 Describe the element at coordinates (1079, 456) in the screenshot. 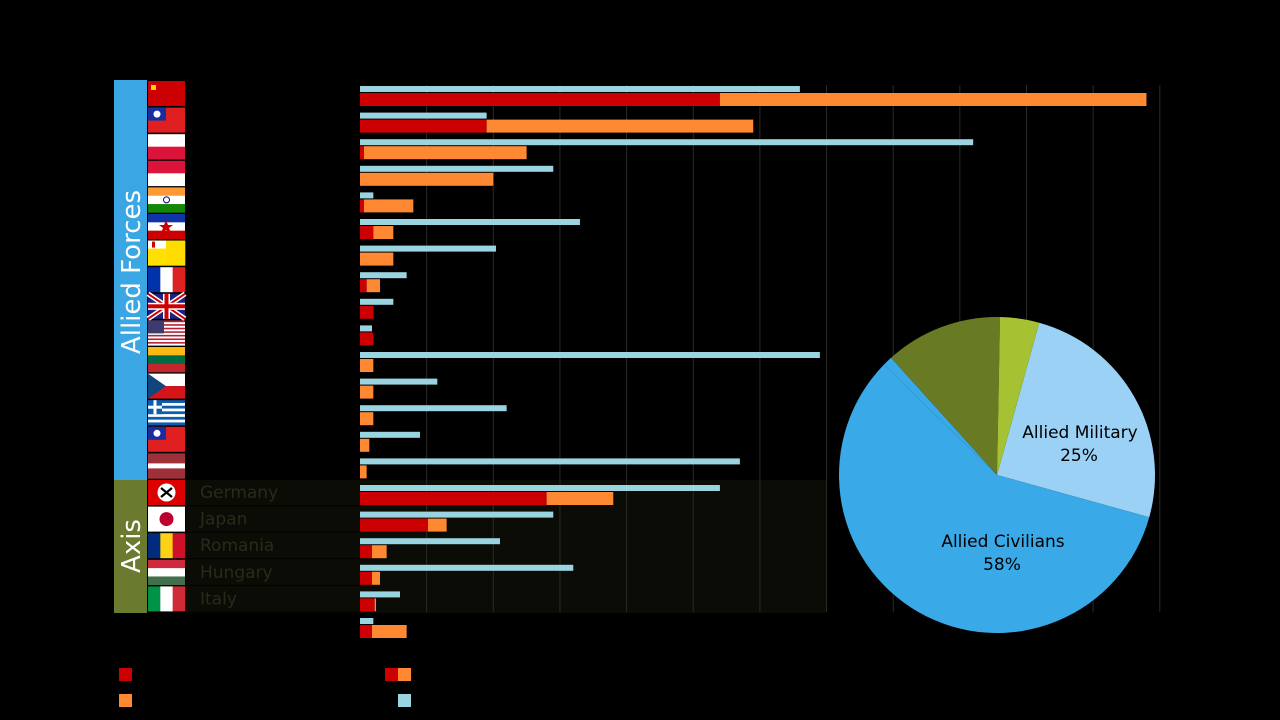

I see `pie-pct-allied-military: 25%` at that location.